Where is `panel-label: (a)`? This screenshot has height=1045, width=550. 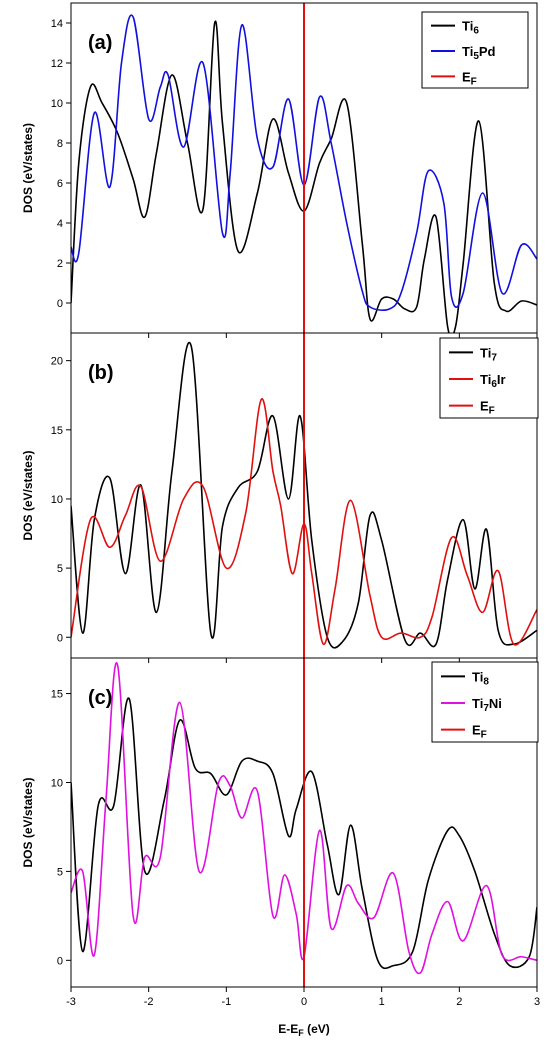 panel-label: (a) is located at coordinates (100, 43).